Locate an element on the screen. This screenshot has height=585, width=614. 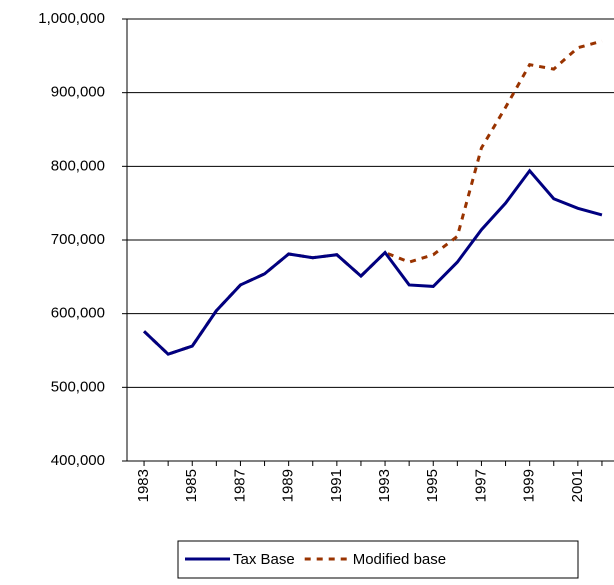
legend-box is located at coordinates (378, 559).